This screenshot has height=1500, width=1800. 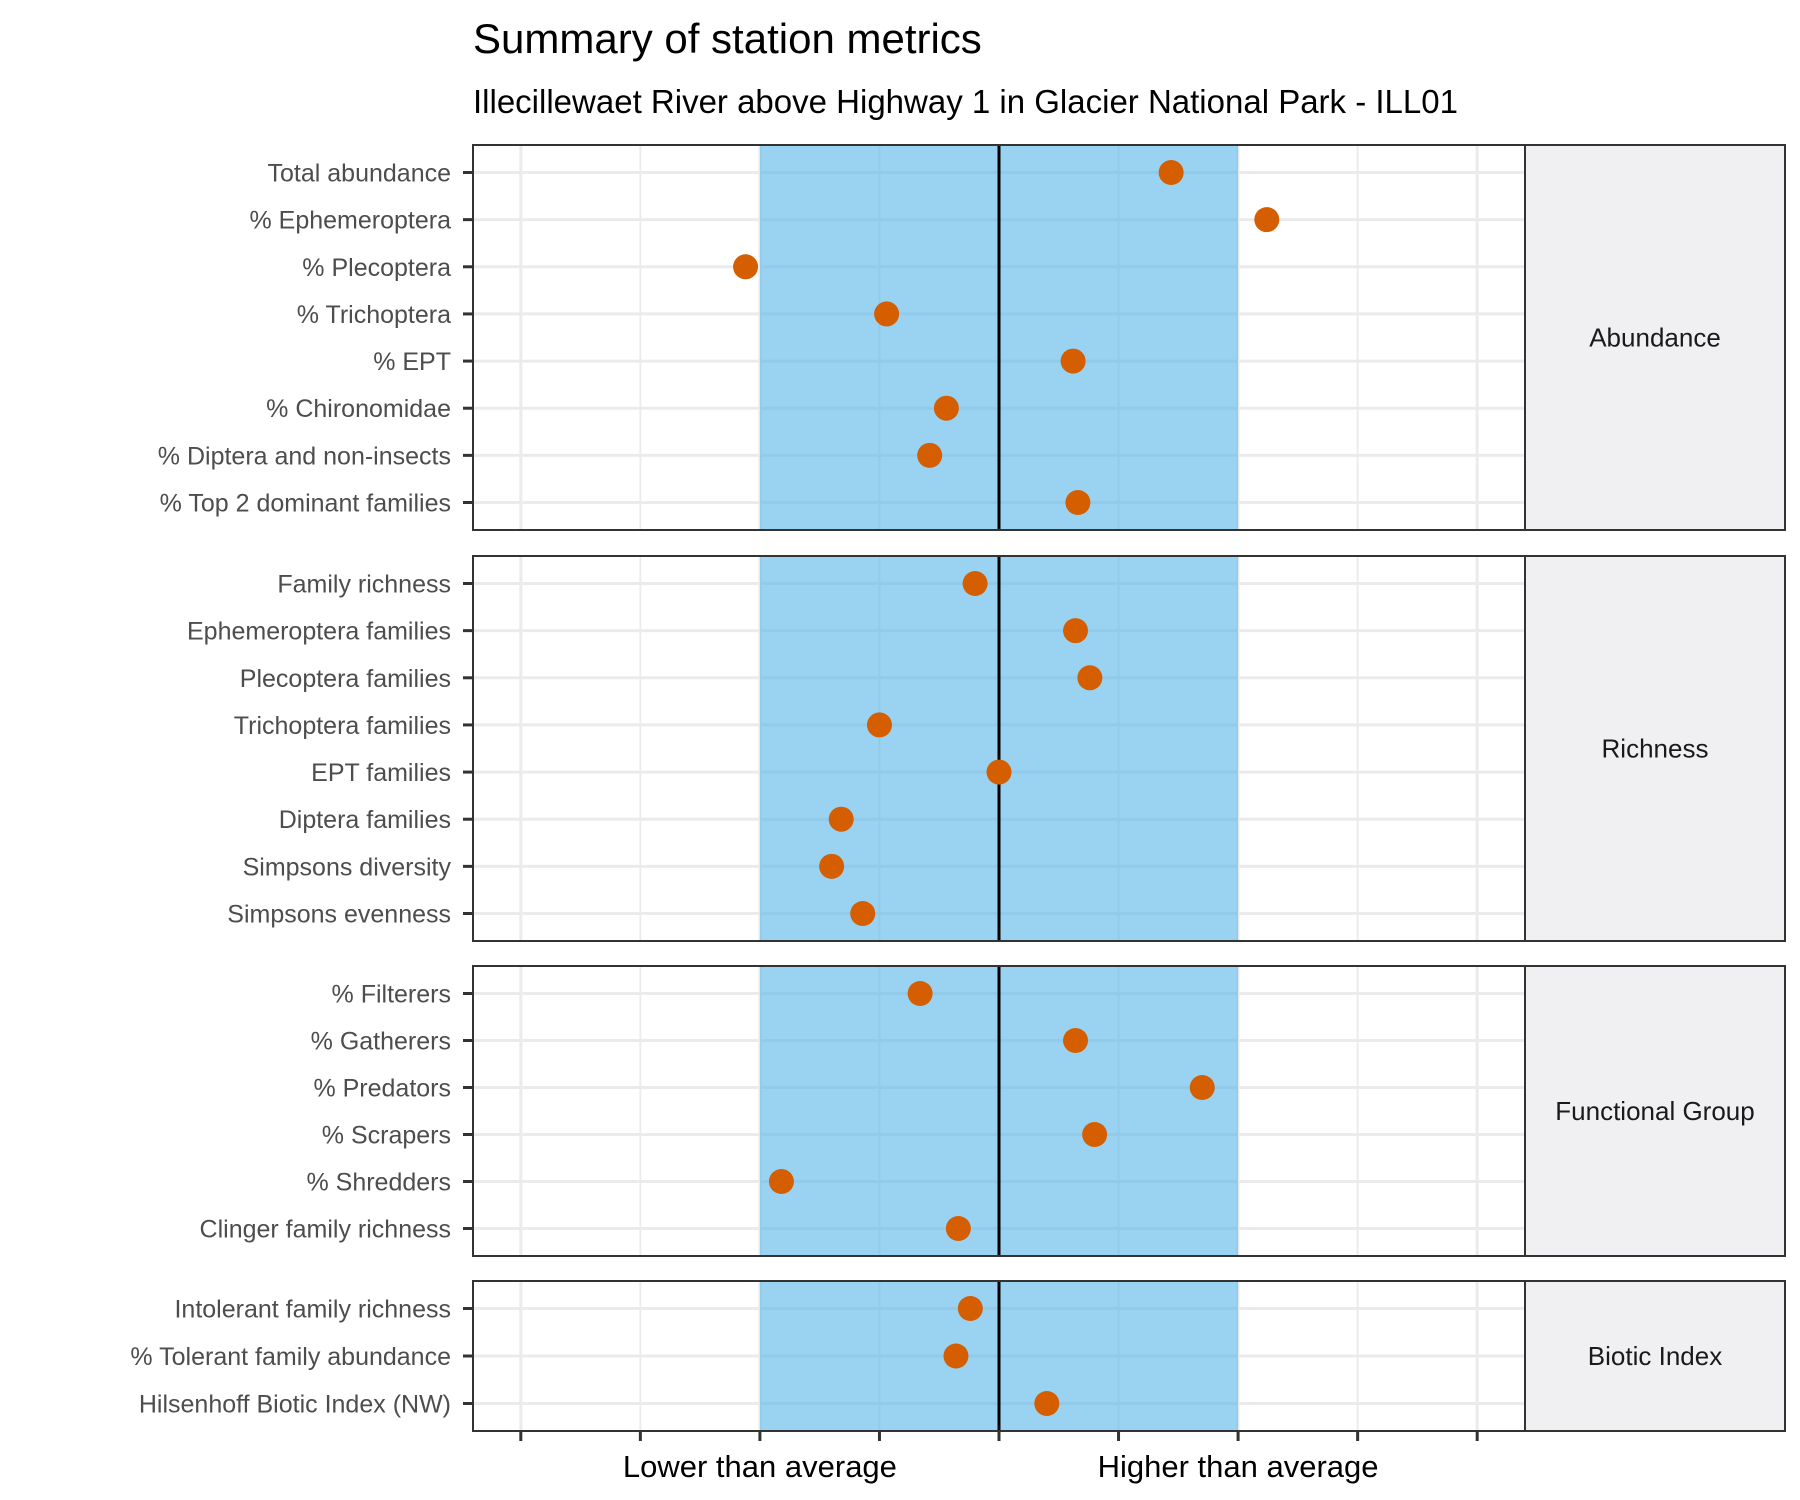 What do you see at coordinates (376, 268) in the screenshot?
I see `y-tick-label: % Plecoptera` at bounding box center [376, 268].